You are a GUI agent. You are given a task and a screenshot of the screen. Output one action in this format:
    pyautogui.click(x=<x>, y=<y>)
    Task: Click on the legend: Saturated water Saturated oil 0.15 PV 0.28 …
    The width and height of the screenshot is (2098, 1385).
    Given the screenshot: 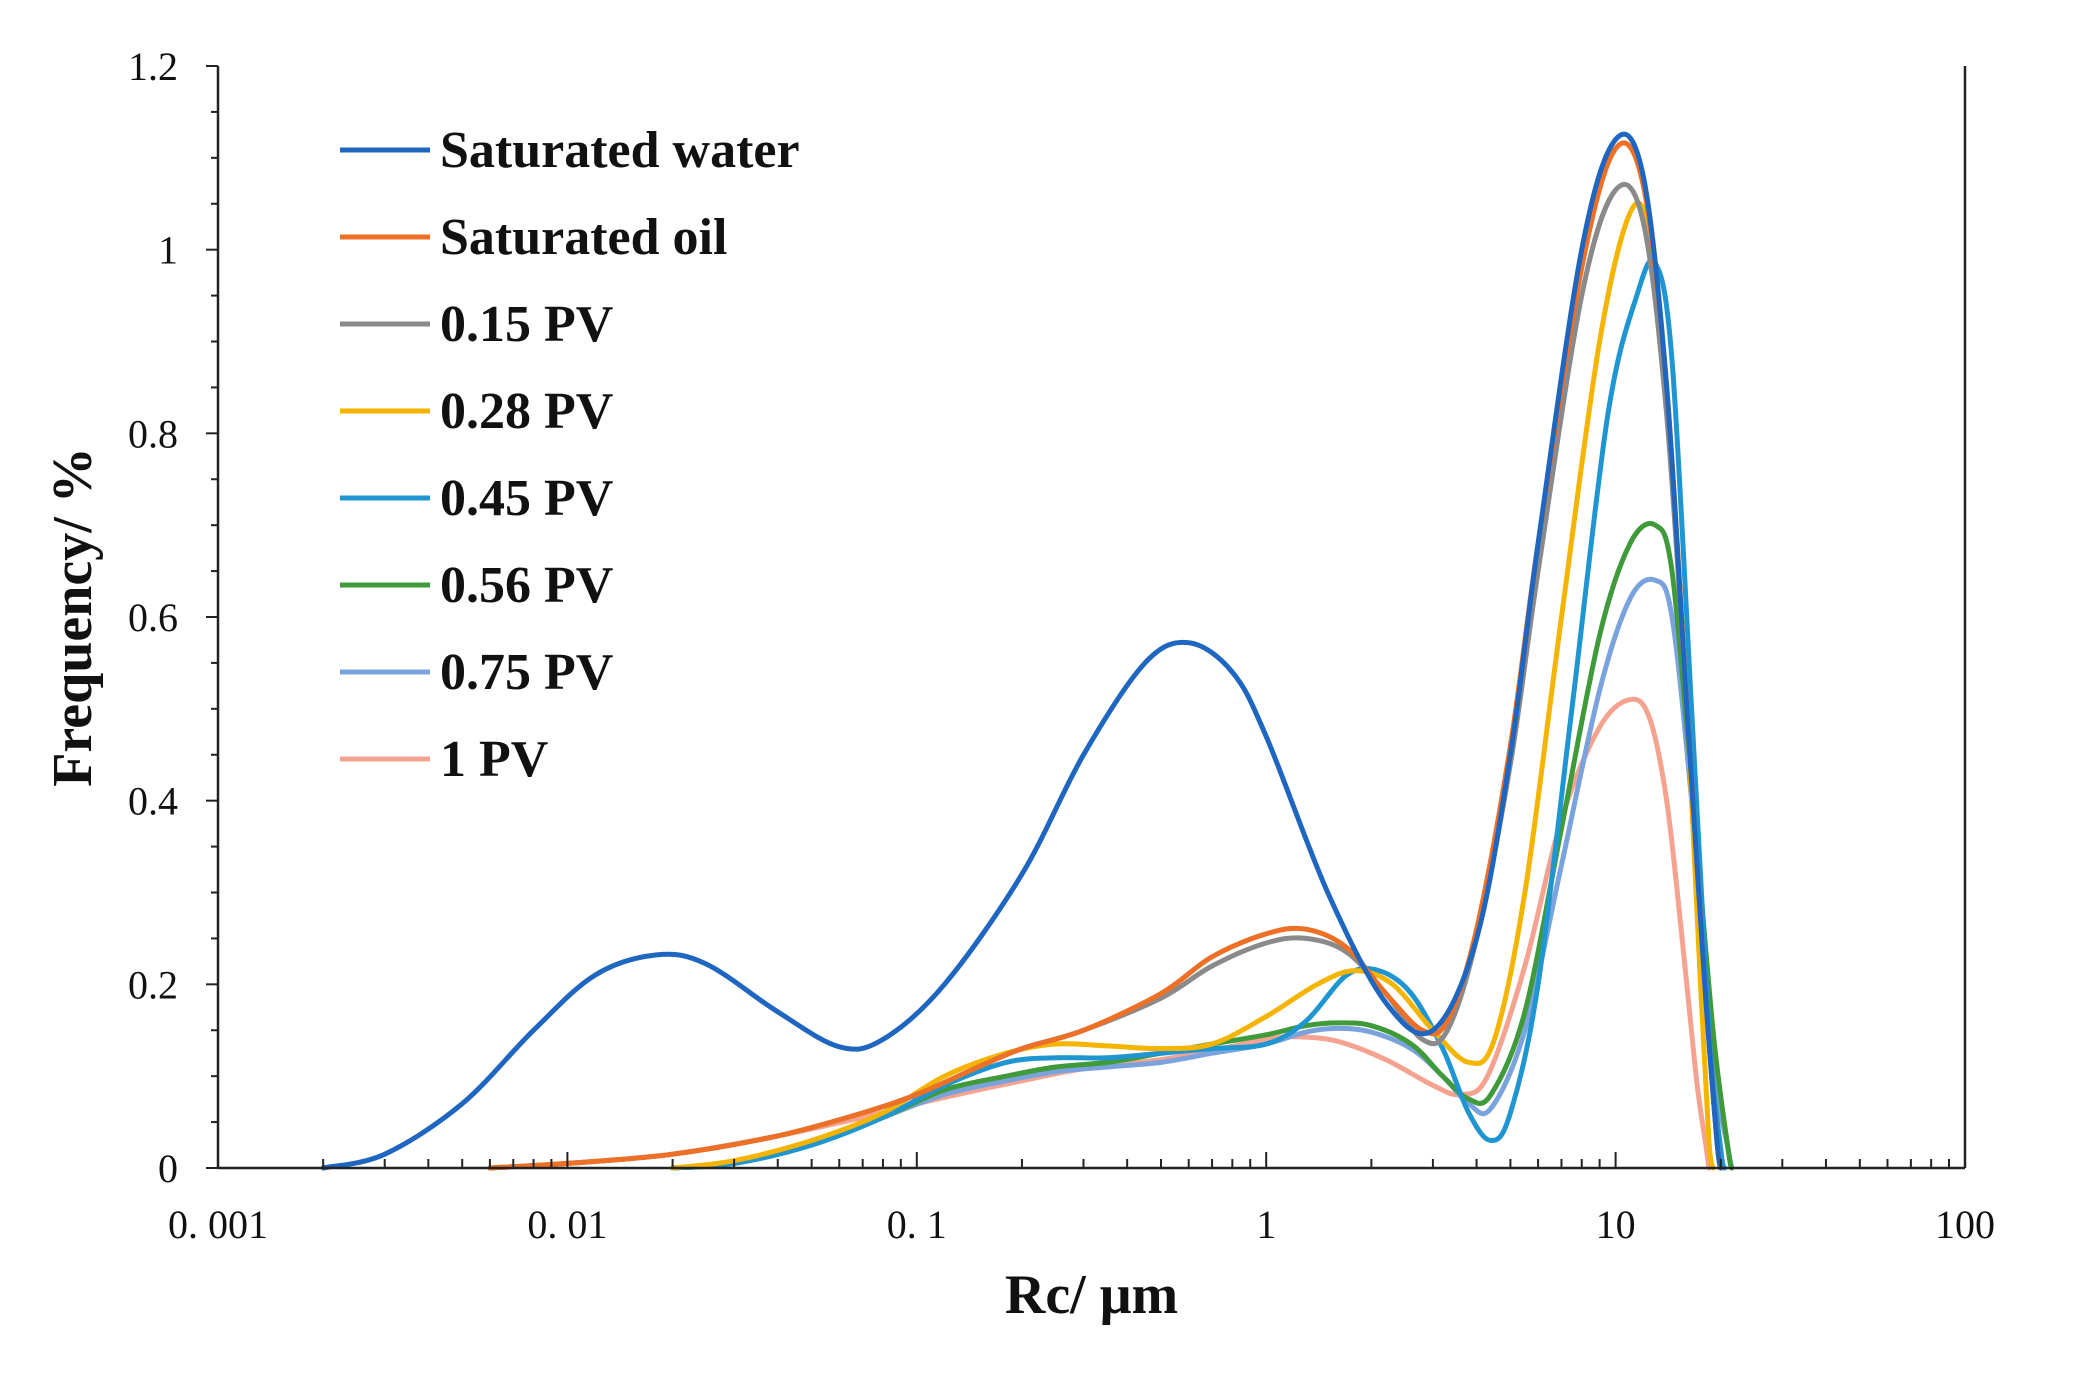 What is the action you would take?
    pyautogui.click(x=570, y=455)
    